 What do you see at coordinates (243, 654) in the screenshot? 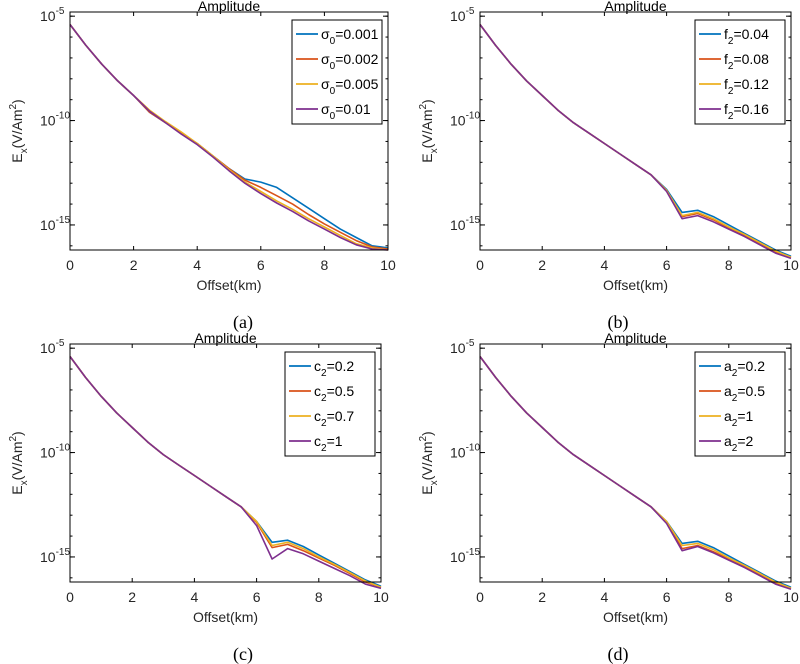
I see `panel-caption: (c)` at bounding box center [243, 654].